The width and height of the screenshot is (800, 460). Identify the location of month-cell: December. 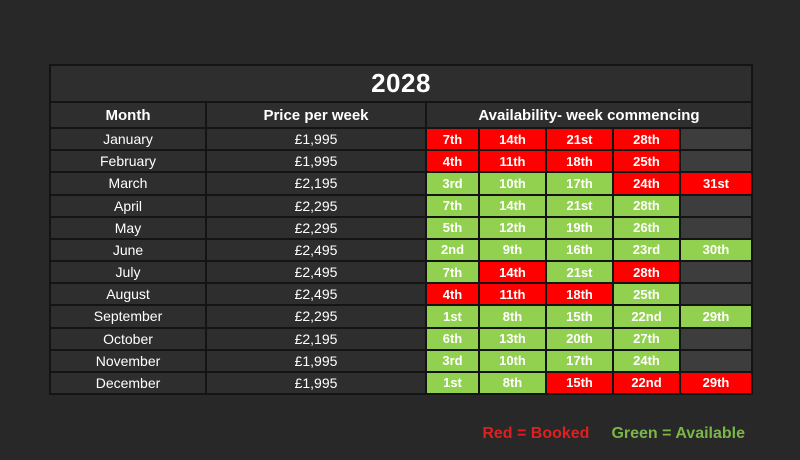
(128, 383).